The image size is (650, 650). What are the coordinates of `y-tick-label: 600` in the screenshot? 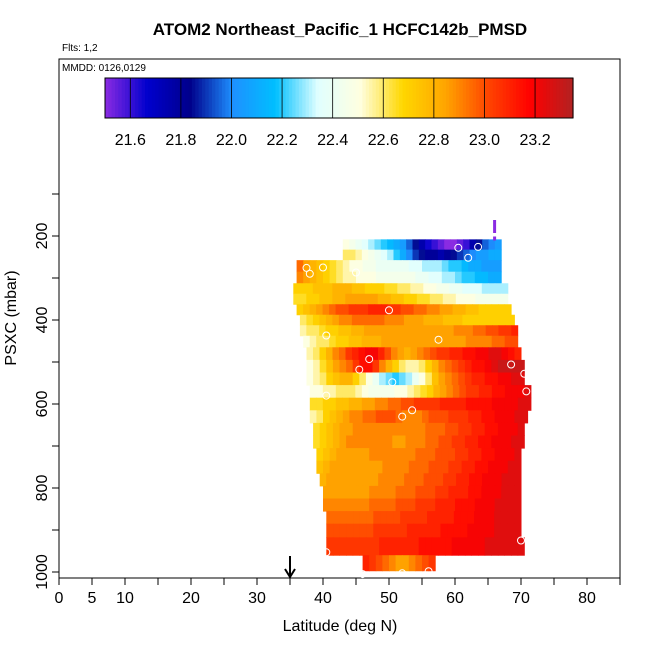 It's located at (42, 404).